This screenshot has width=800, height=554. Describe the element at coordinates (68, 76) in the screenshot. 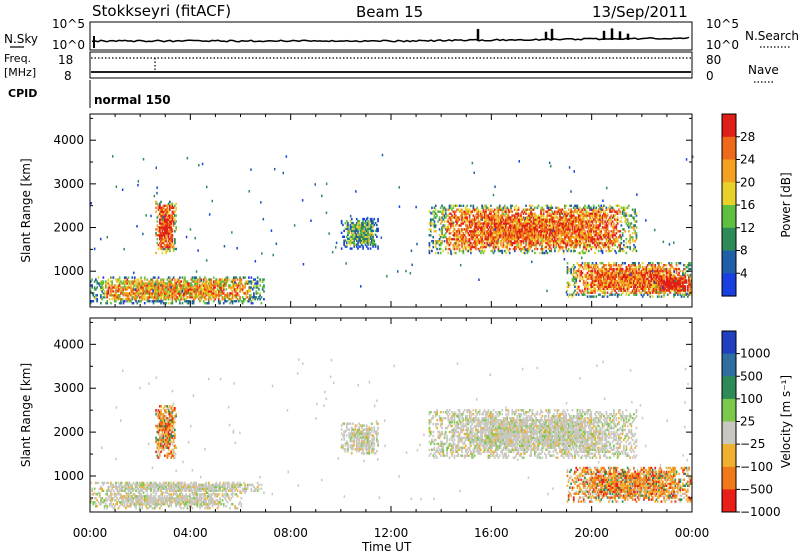

I see `freq-left-tick-bottom: 8` at that location.